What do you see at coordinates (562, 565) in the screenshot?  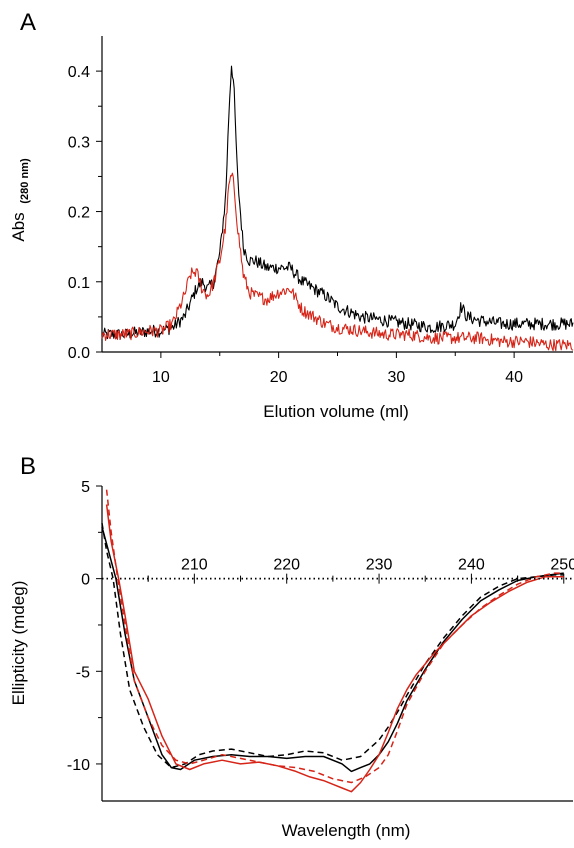 I see `x-tick-label: 250` at bounding box center [562, 565].